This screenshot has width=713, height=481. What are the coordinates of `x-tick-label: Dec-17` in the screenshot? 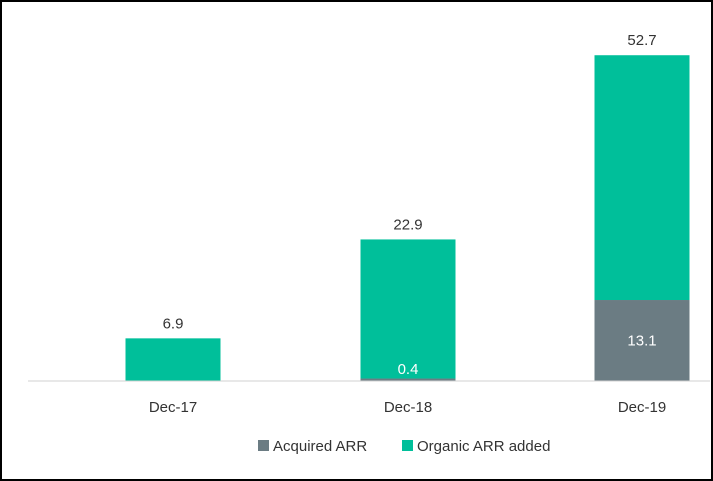 It's located at (173, 407).